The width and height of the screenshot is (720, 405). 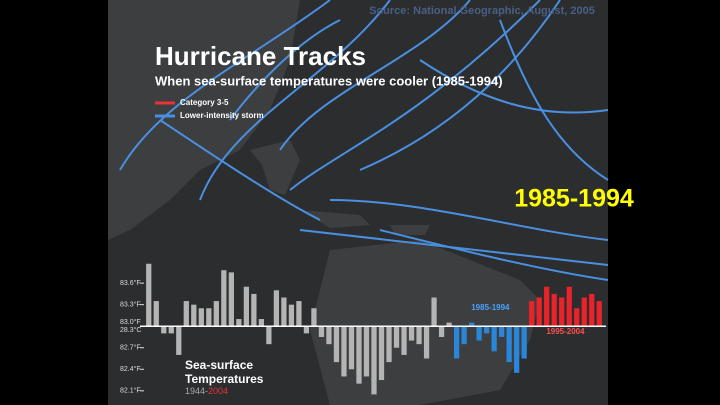 I want to click on range-start: 1944-, so click(x=196, y=391).